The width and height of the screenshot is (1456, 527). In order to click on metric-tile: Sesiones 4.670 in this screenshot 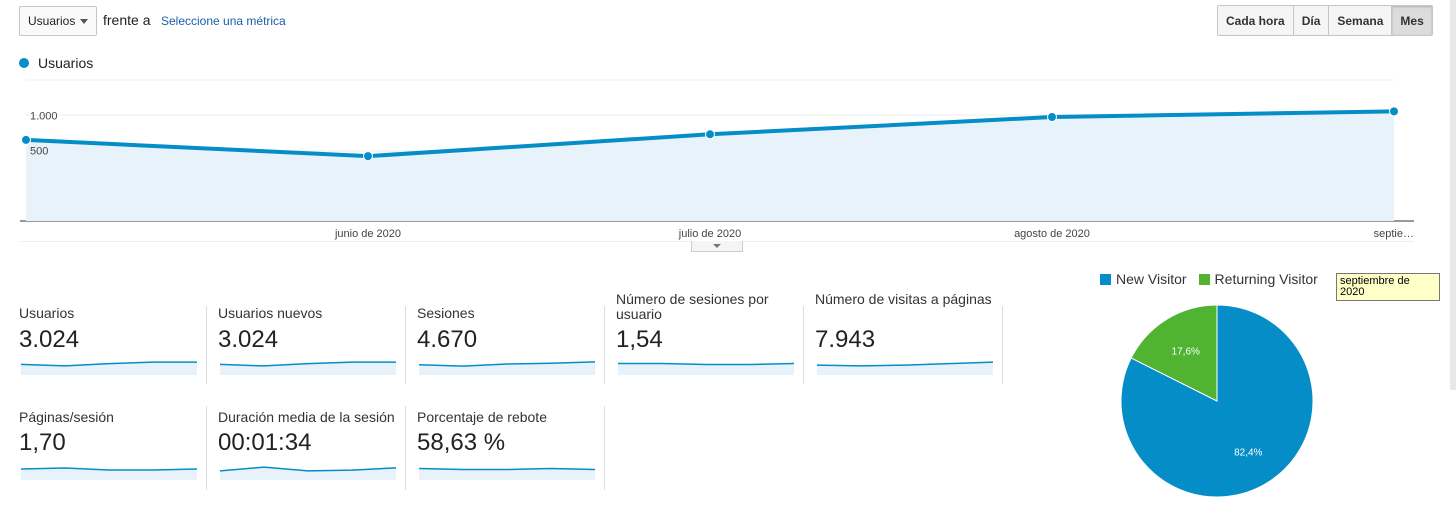, I will do `click(511, 345)`.